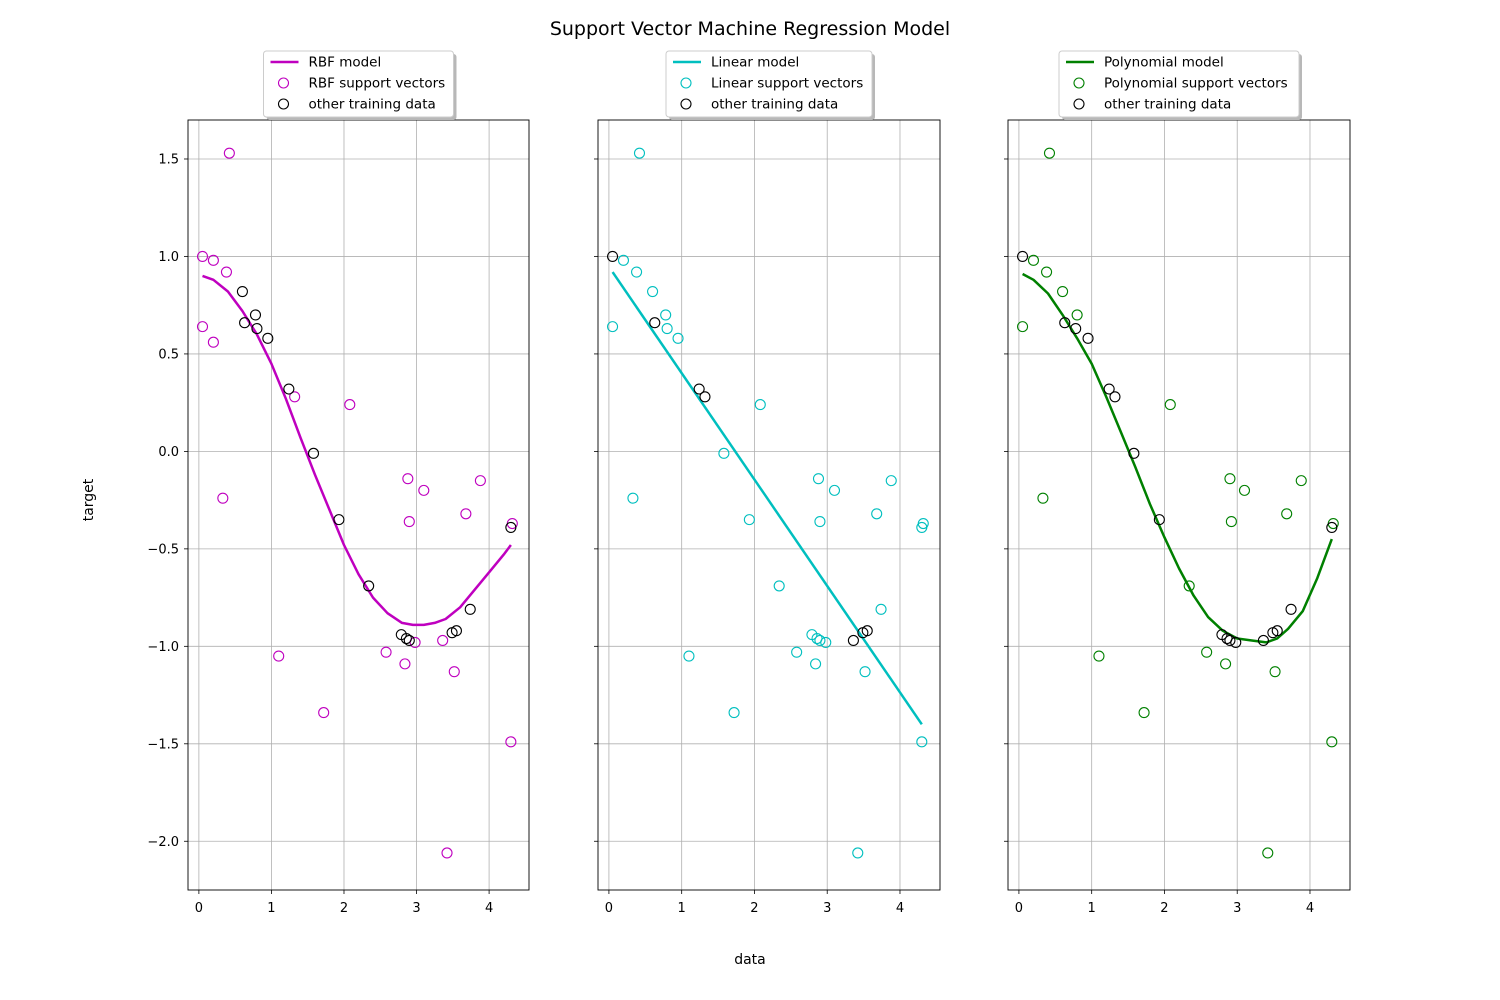 The image size is (1500, 1000). What do you see at coordinates (774, 105) in the screenshot?
I see `linear-legend-entry: other training data` at bounding box center [774, 105].